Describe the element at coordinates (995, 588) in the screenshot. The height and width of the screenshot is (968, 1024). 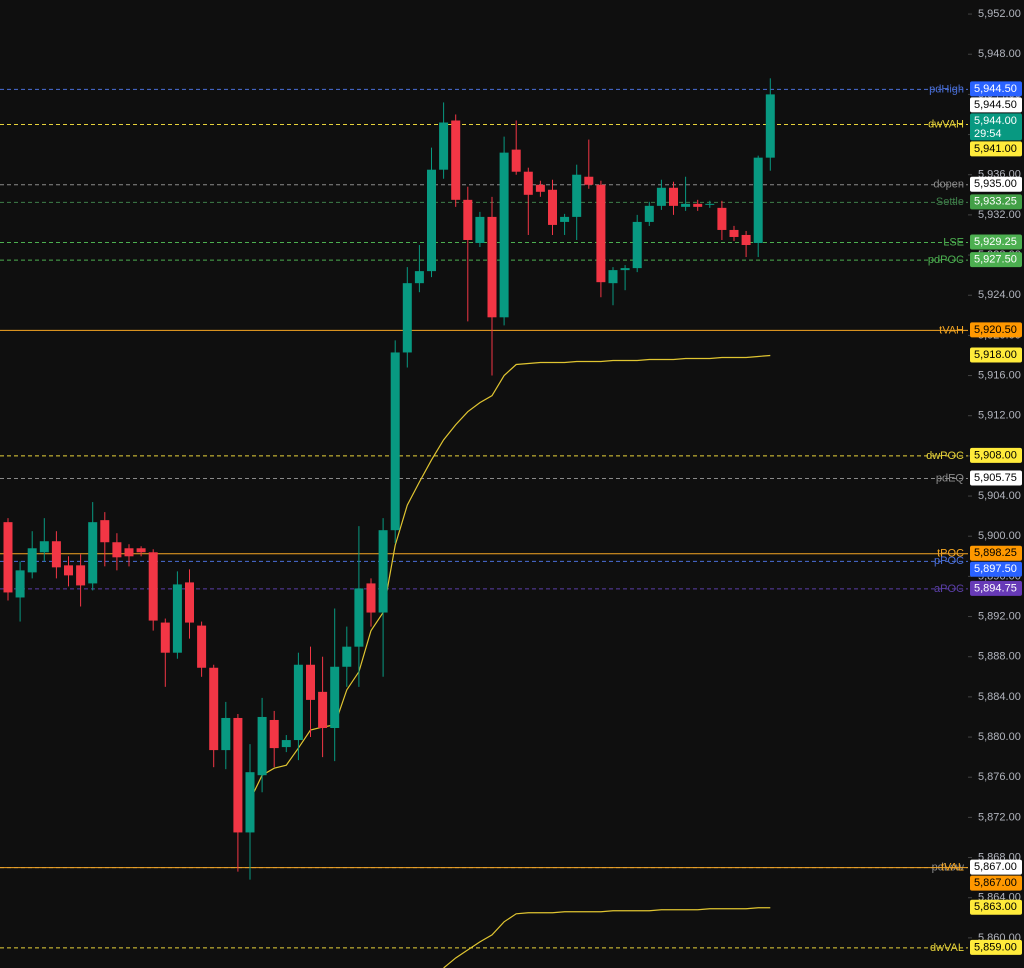
I see `price-tag-label: 5,894.75` at that location.